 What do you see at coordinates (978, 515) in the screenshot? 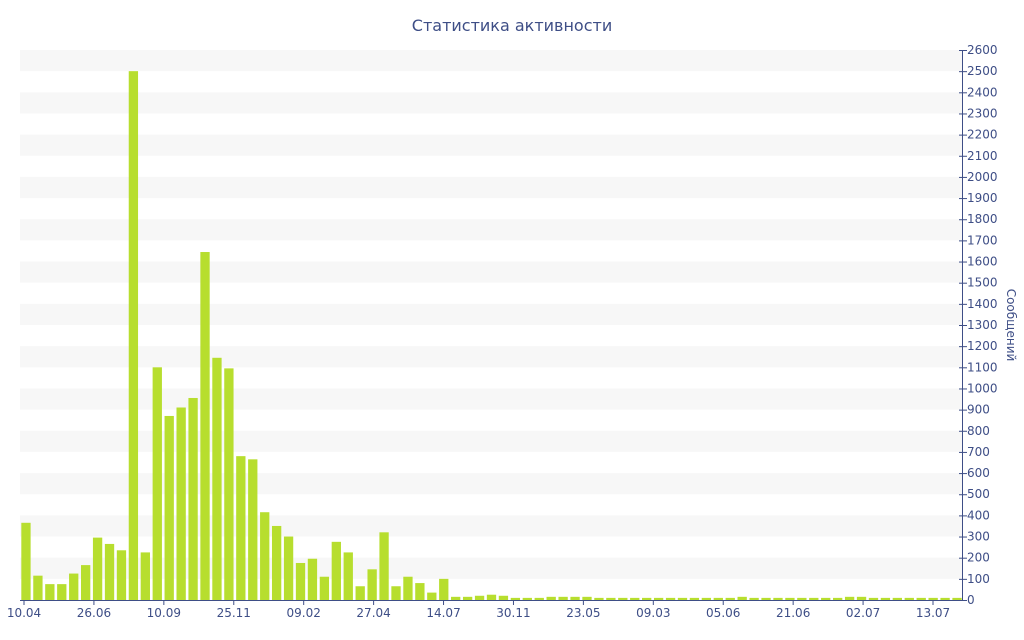
I see `y-tick-label: 400` at bounding box center [978, 515].